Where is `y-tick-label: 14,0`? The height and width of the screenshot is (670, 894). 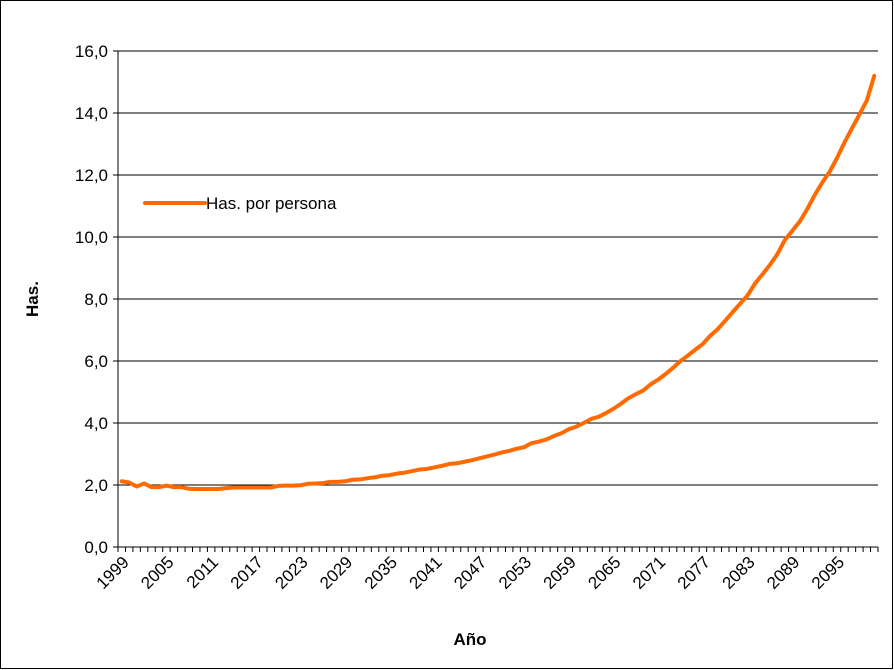 y-tick-label: 14,0 is located at coordinates (91, 113).